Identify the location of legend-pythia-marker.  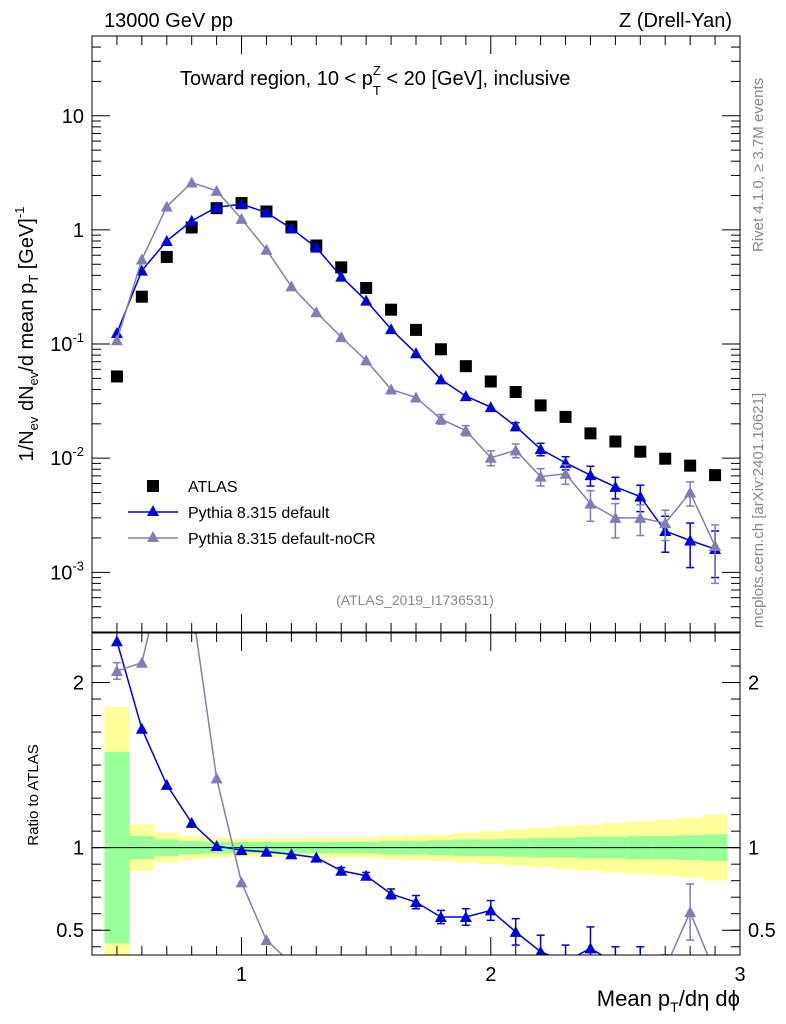
(153, 510).